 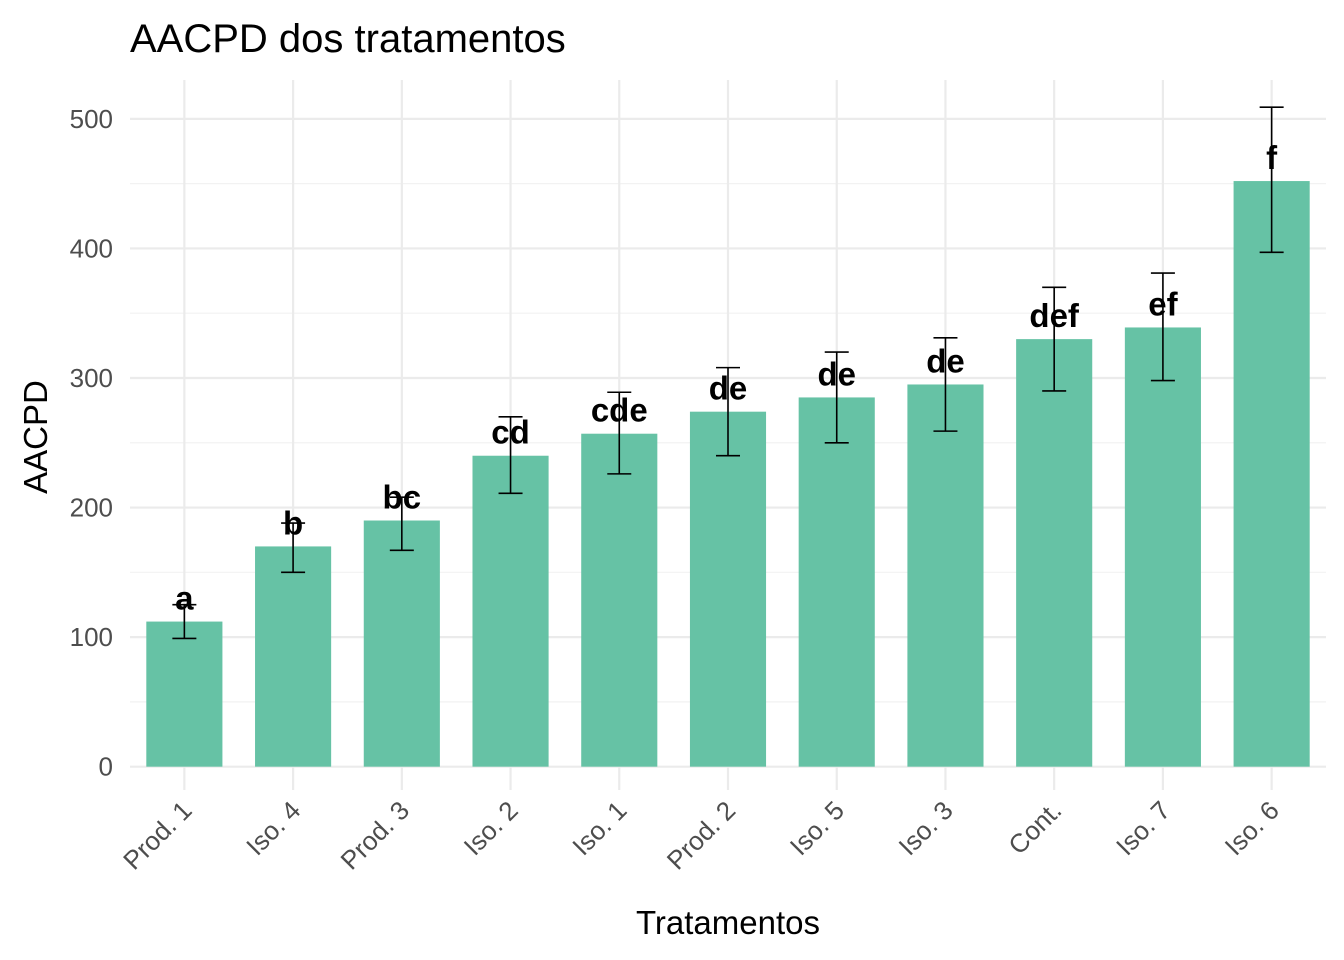 I want to click on y-tick-label: 500, so click(x=91, y=119).